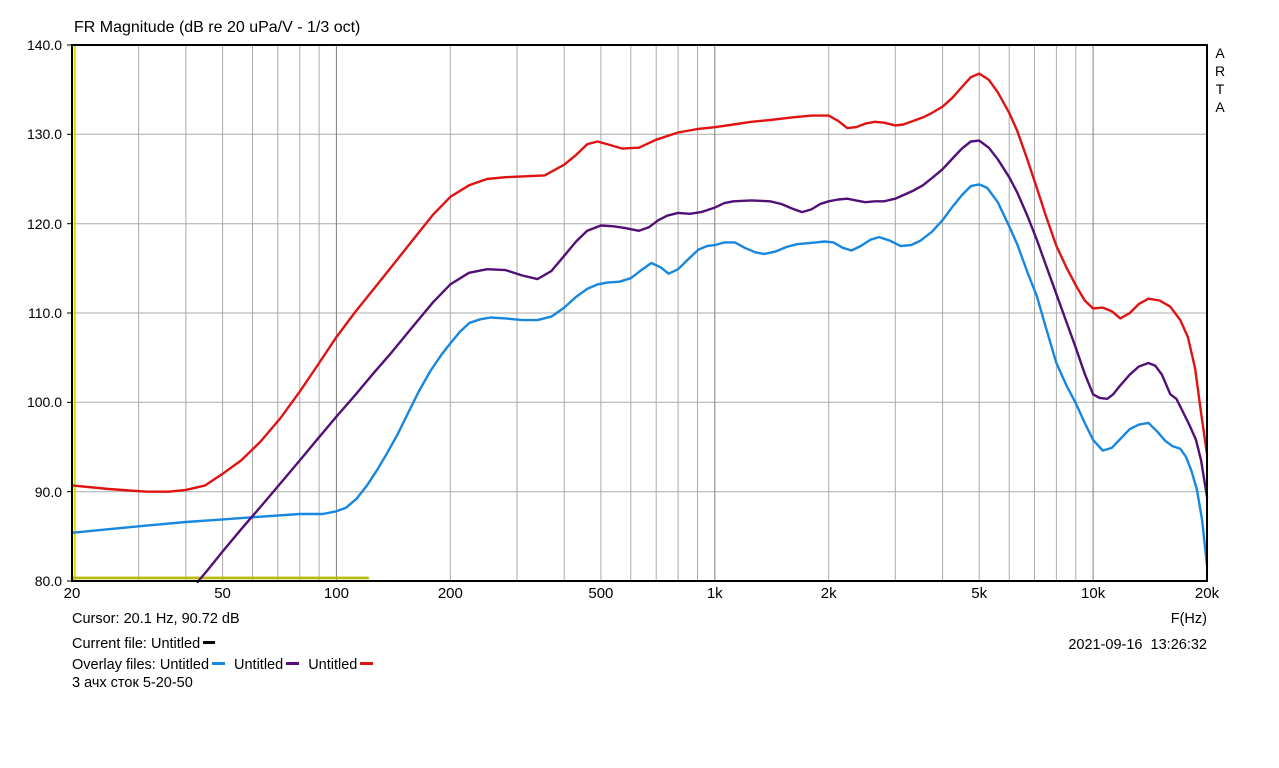  What do you see at coordinates (222, 593) in the screenshot?
I see `x-axis-tick-label: 50` at bounding box center [222, 593].